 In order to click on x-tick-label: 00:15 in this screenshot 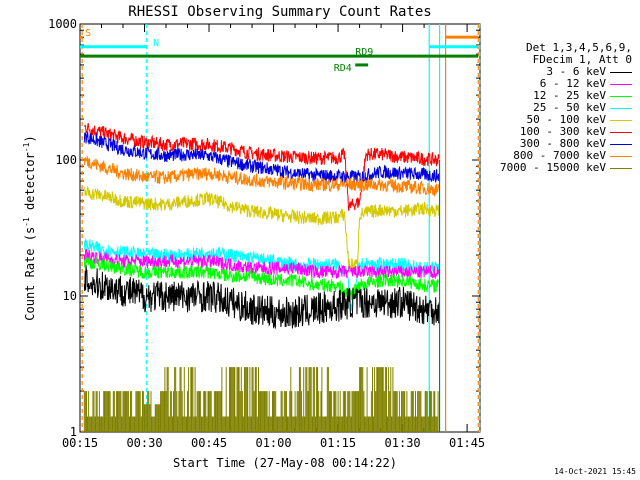, I will do `click(80, 443)`.